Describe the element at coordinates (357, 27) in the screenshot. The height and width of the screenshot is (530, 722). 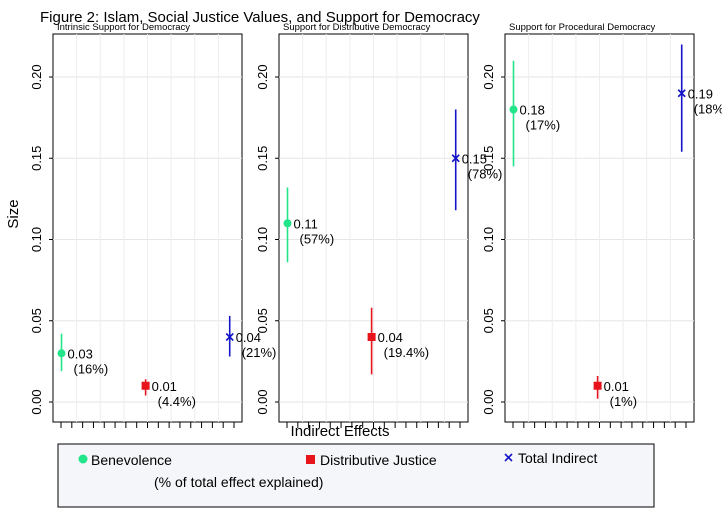
I see `panel-title: Support for Distributive Democracy` at that location.